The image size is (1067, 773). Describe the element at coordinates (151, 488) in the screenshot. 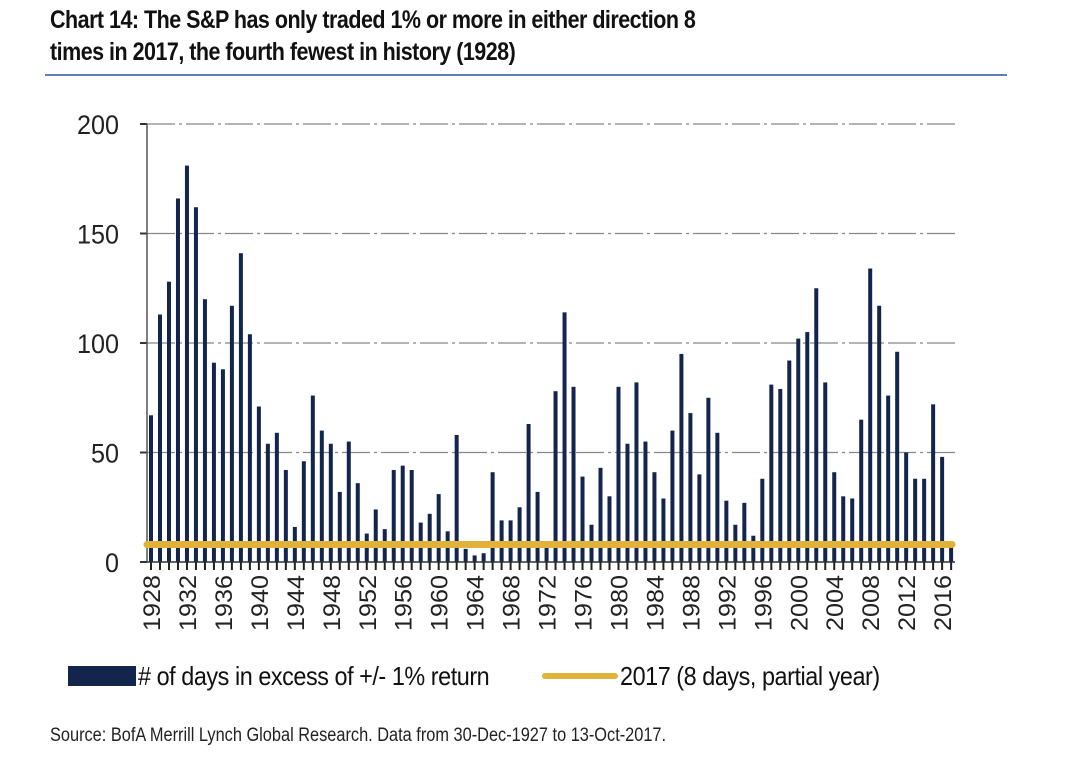

I see `bar-1928` at that location.